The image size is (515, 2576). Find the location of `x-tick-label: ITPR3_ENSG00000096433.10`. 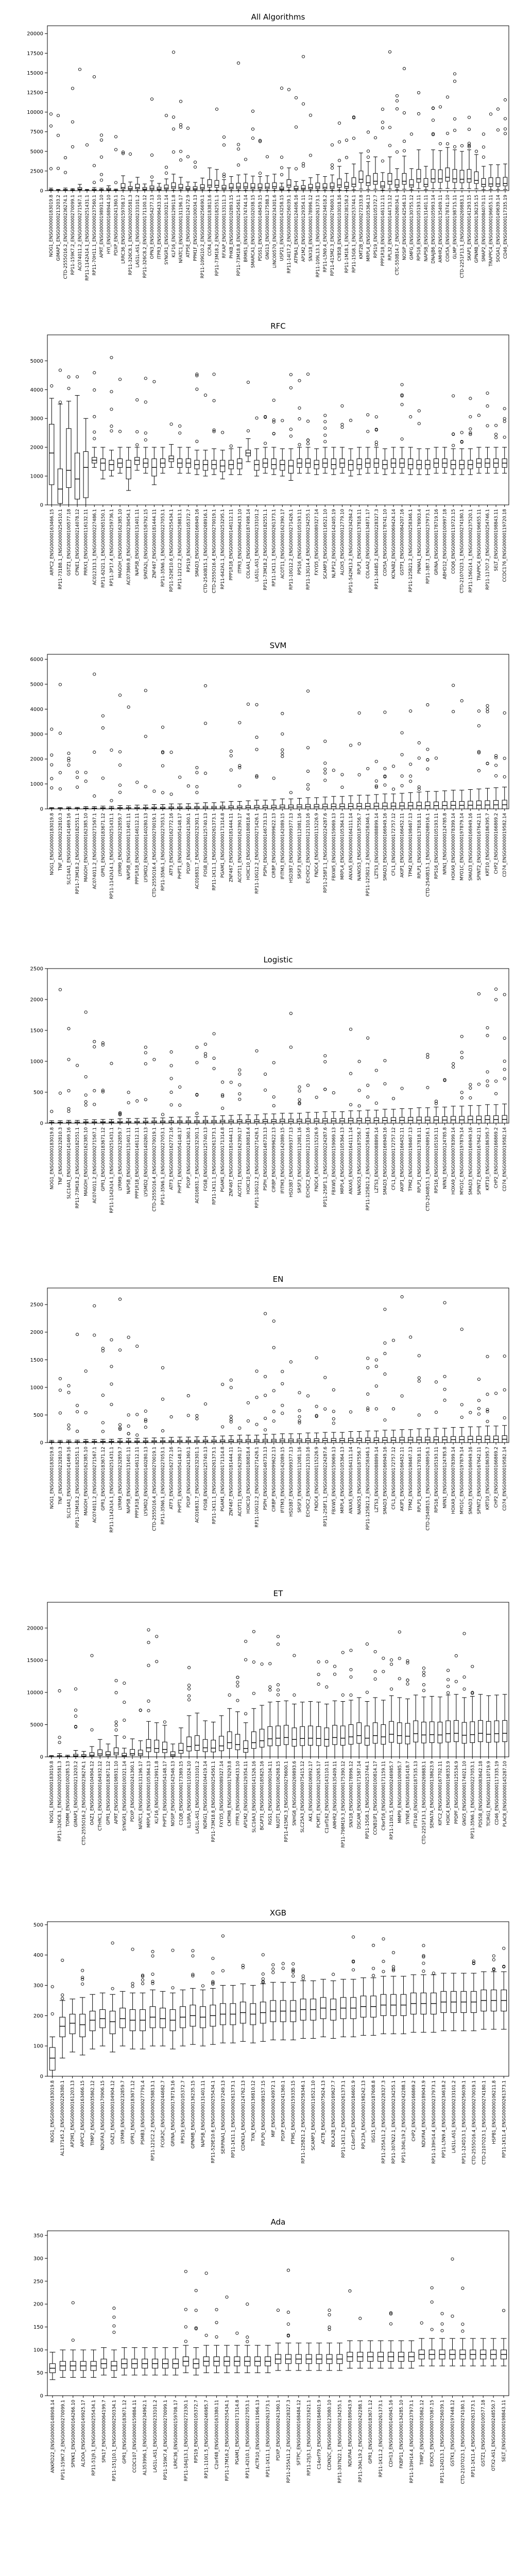

x-tick-label: ITPR3_ENSG00000096433.10 is located at coordinates (240, 541).